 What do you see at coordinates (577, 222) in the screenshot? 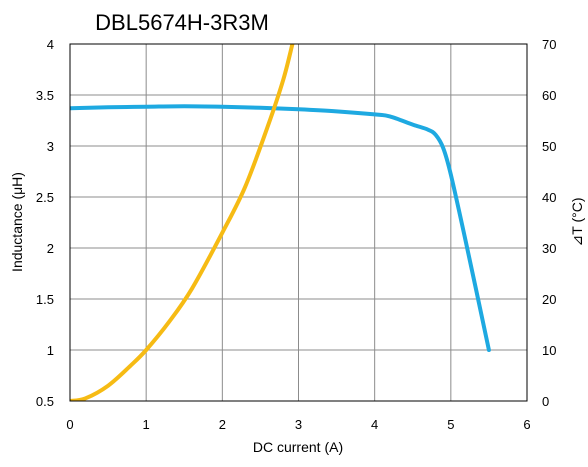
I see `y-axis-label-right: ⊿T (°C)` at bounding box center [577, 222].